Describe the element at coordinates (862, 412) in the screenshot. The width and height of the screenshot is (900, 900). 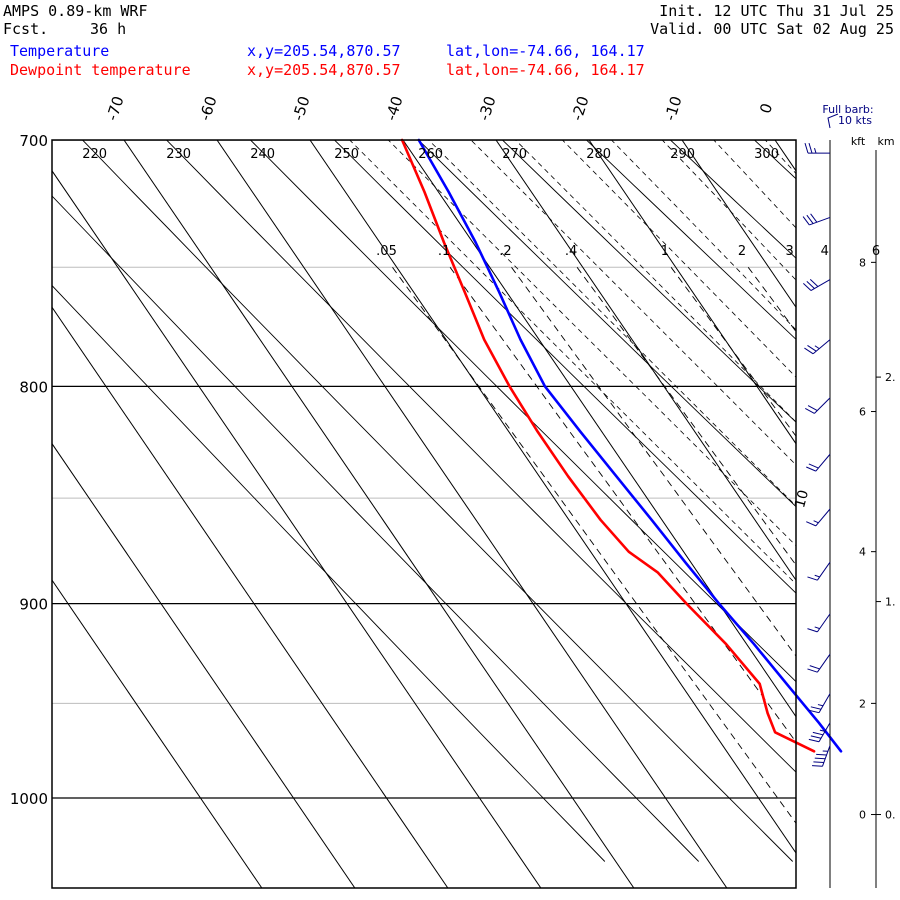
I see `kft-tick-label: 6` at that location.